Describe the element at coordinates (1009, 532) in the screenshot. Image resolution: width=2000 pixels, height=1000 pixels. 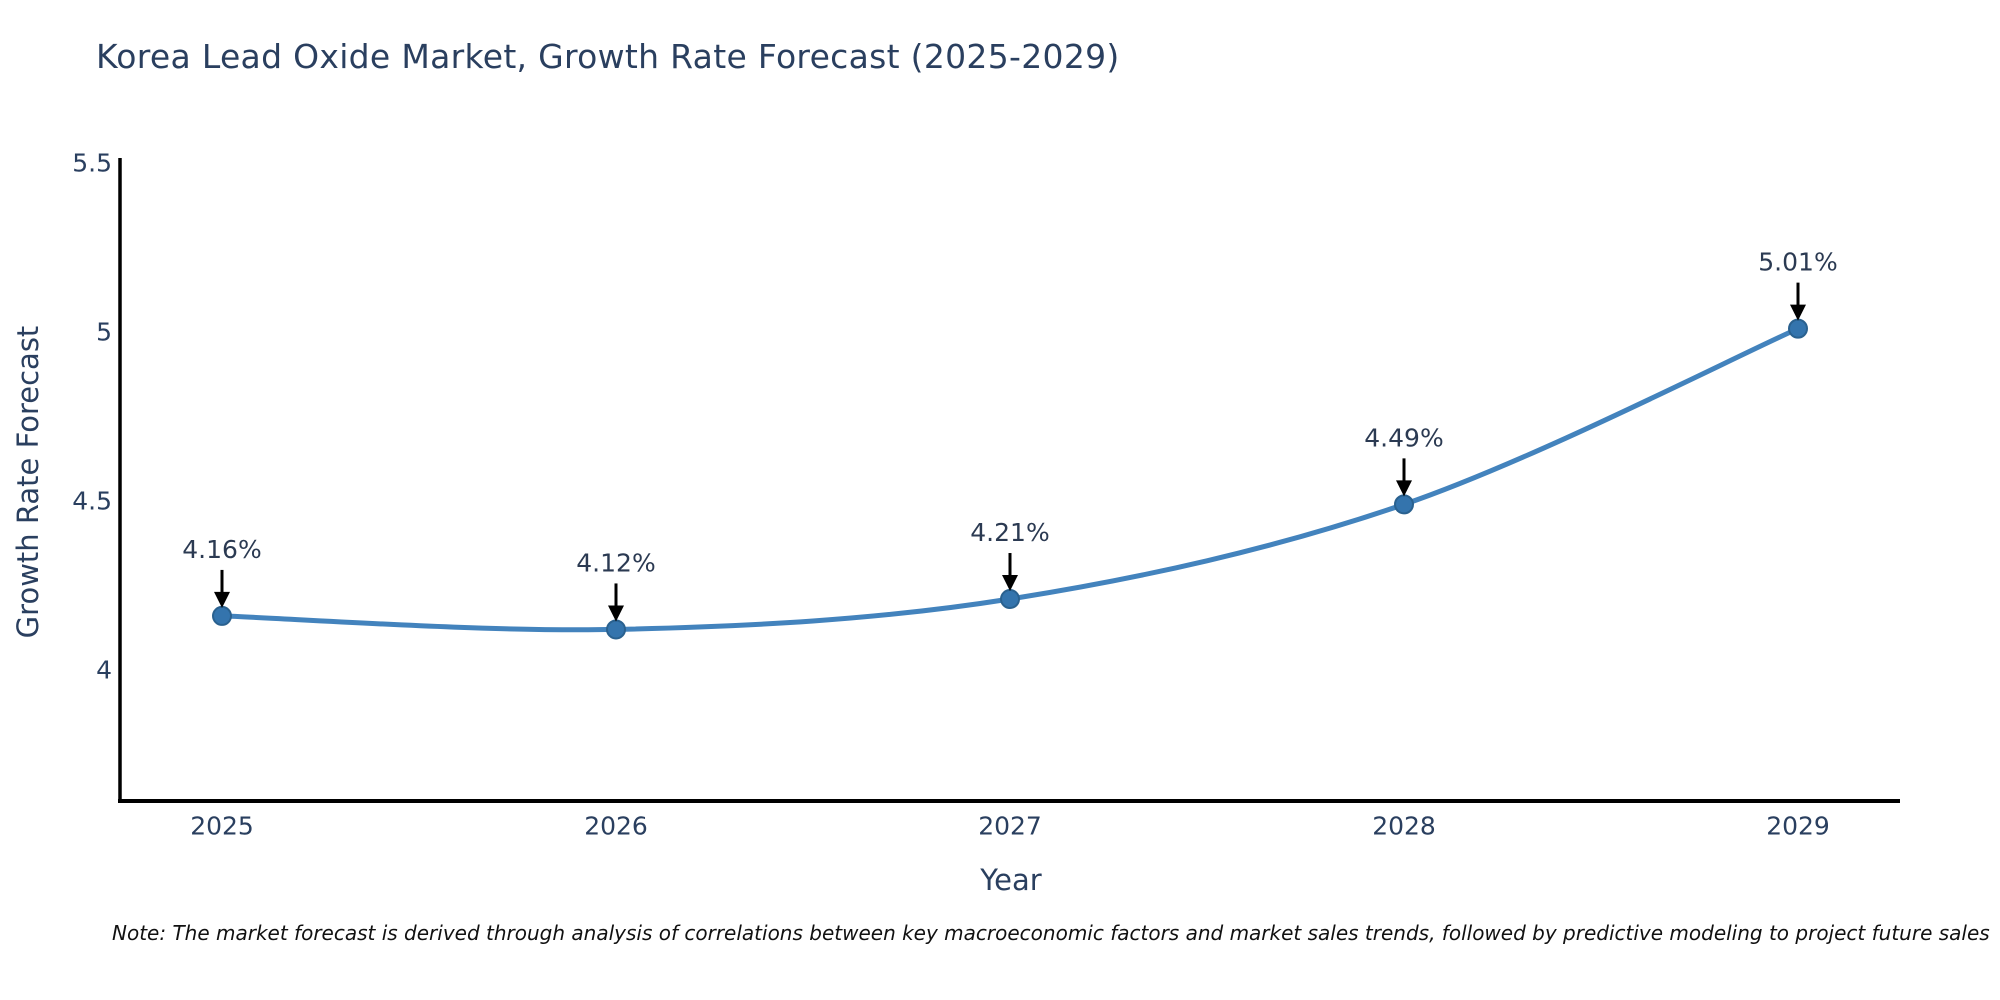
I see `data-point-label: 4.21%` at that location.